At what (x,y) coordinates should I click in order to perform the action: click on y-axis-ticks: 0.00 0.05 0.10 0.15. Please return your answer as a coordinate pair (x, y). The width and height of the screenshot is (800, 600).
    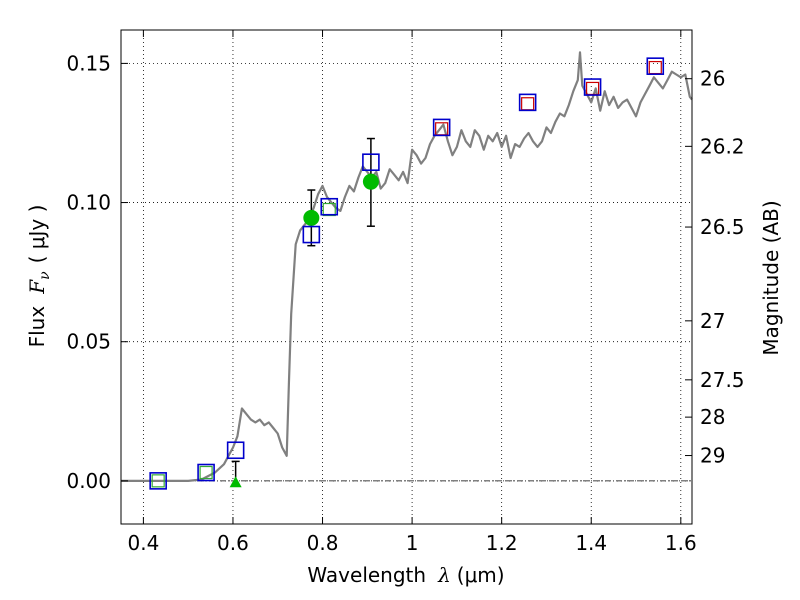
    Looking at the image, I should click on (97, 272).